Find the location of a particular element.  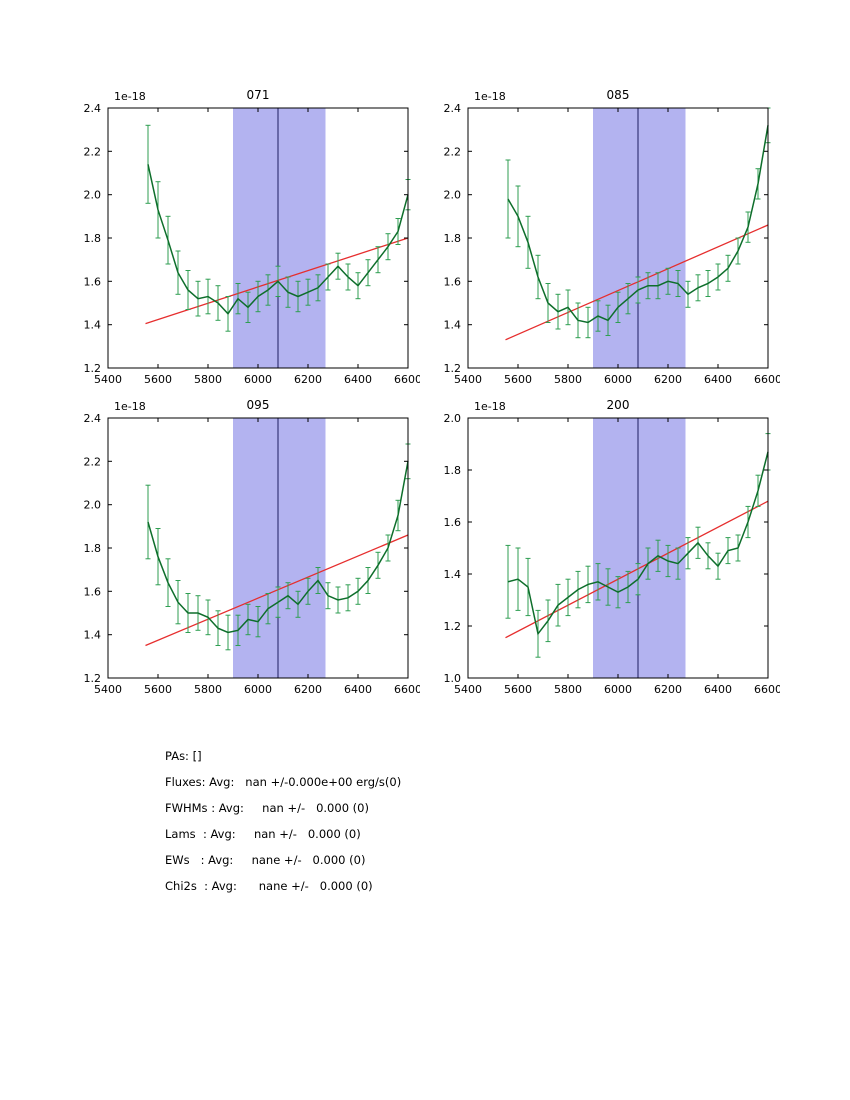

stats-line-lams: Lams : Avg: nan +/- 0.000 (0) is located at coordinates (263, 834).